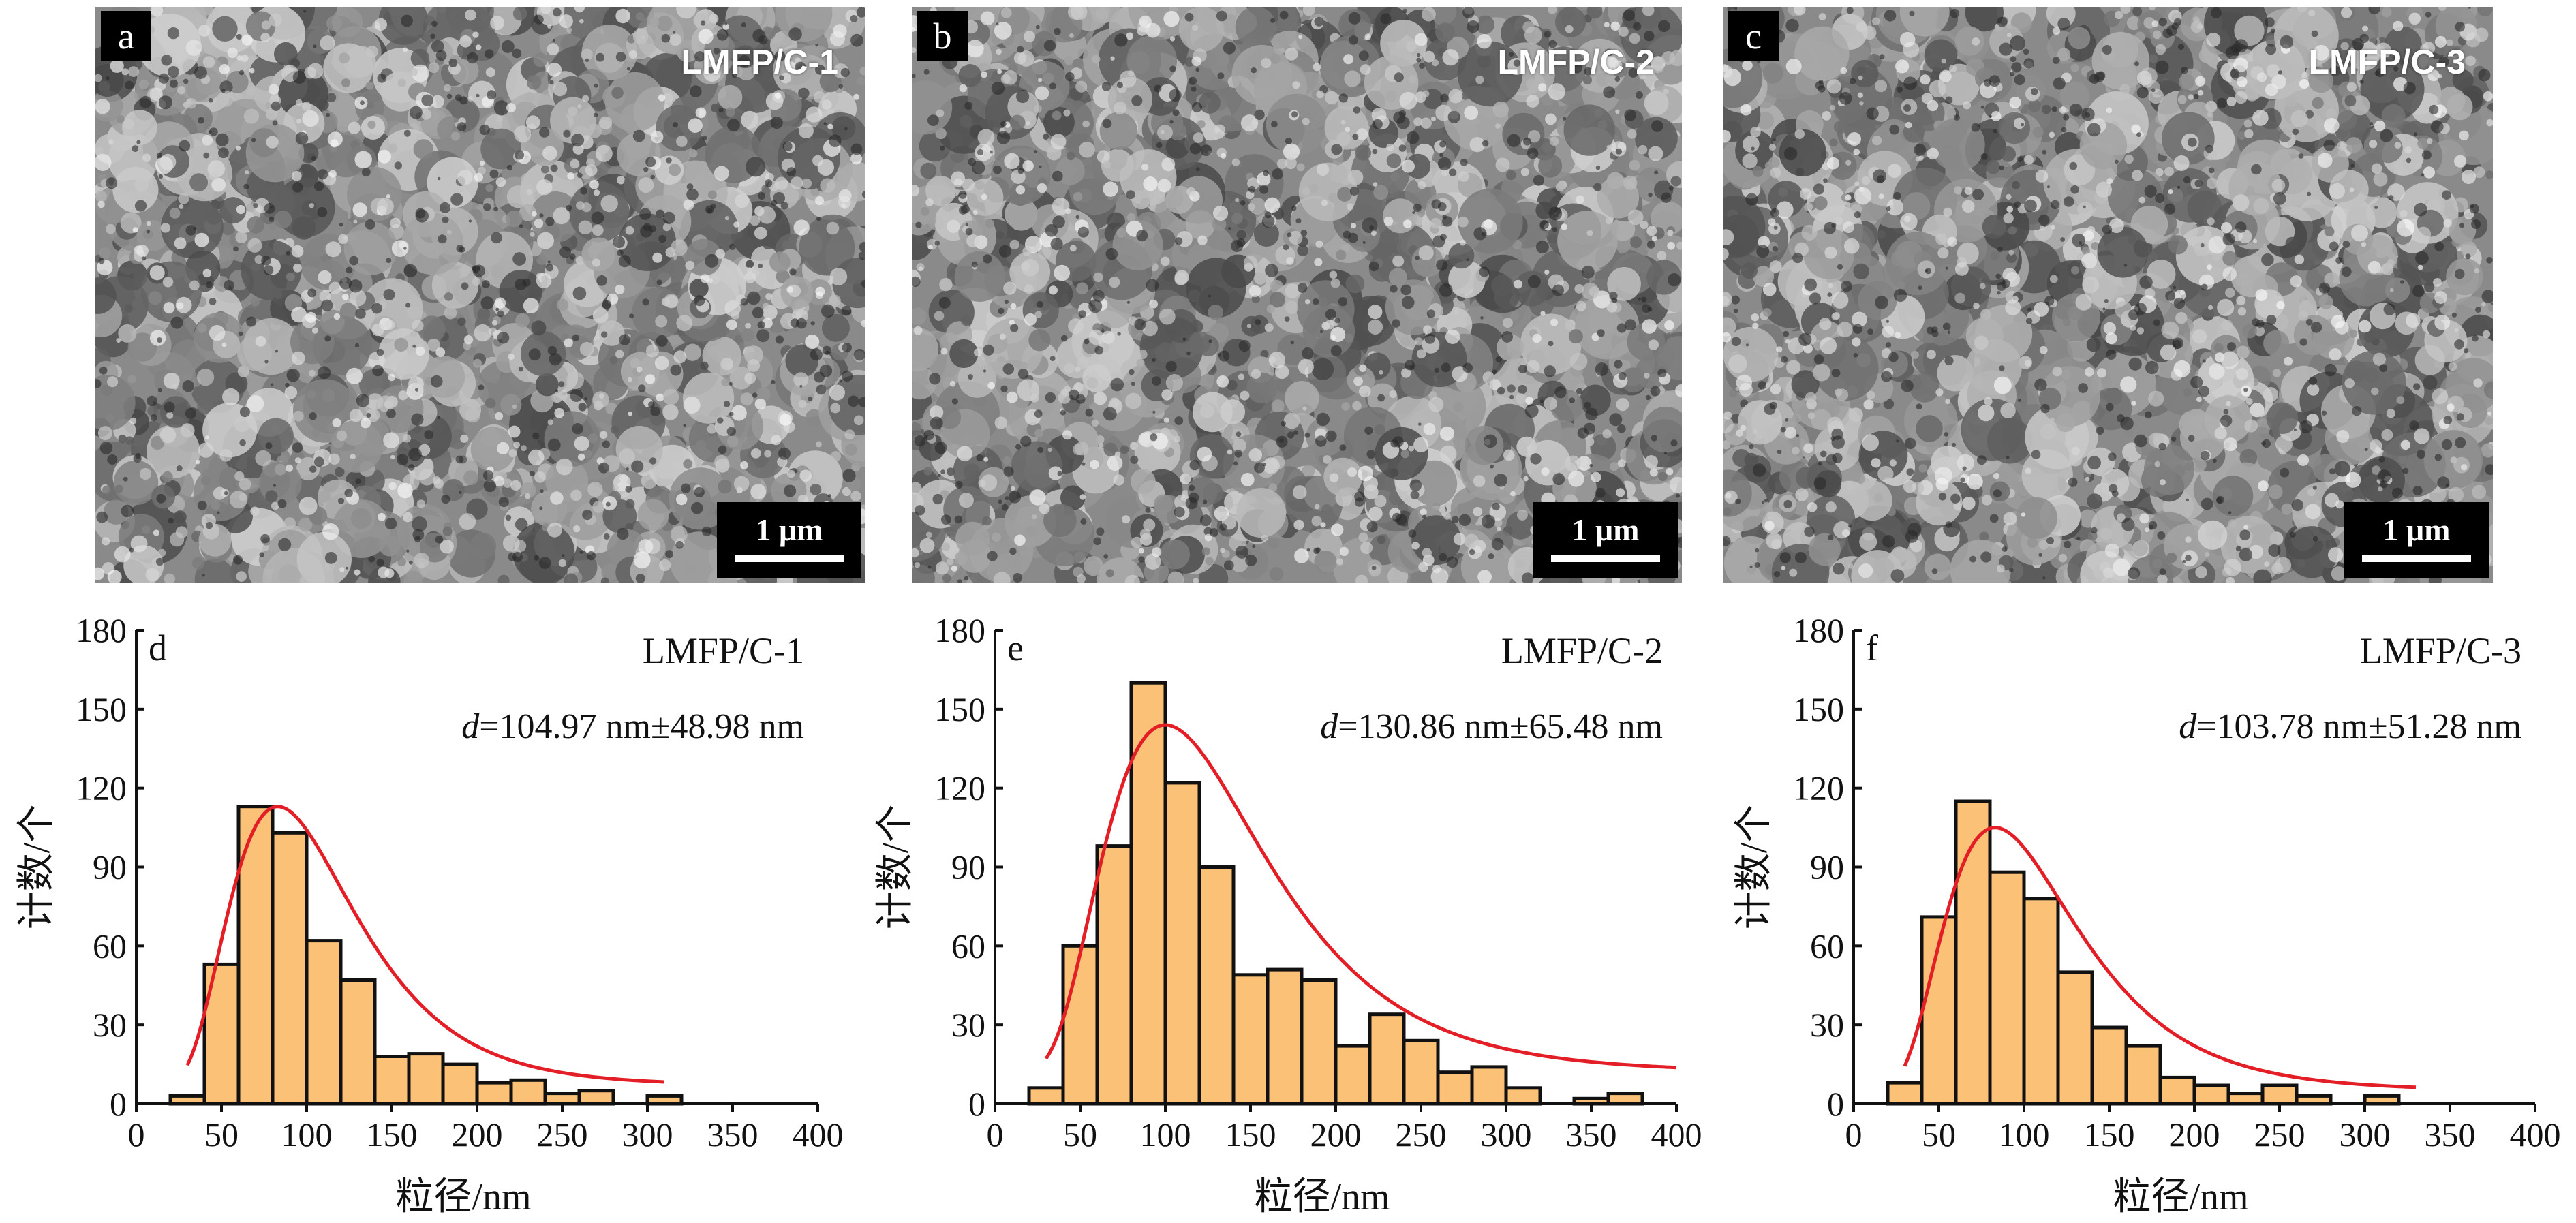 This screenshot has height=1223, width=2576. Describe the element at coordinates (158, 648) in the screenshot. I see `panel-letter-d: d` at that location.